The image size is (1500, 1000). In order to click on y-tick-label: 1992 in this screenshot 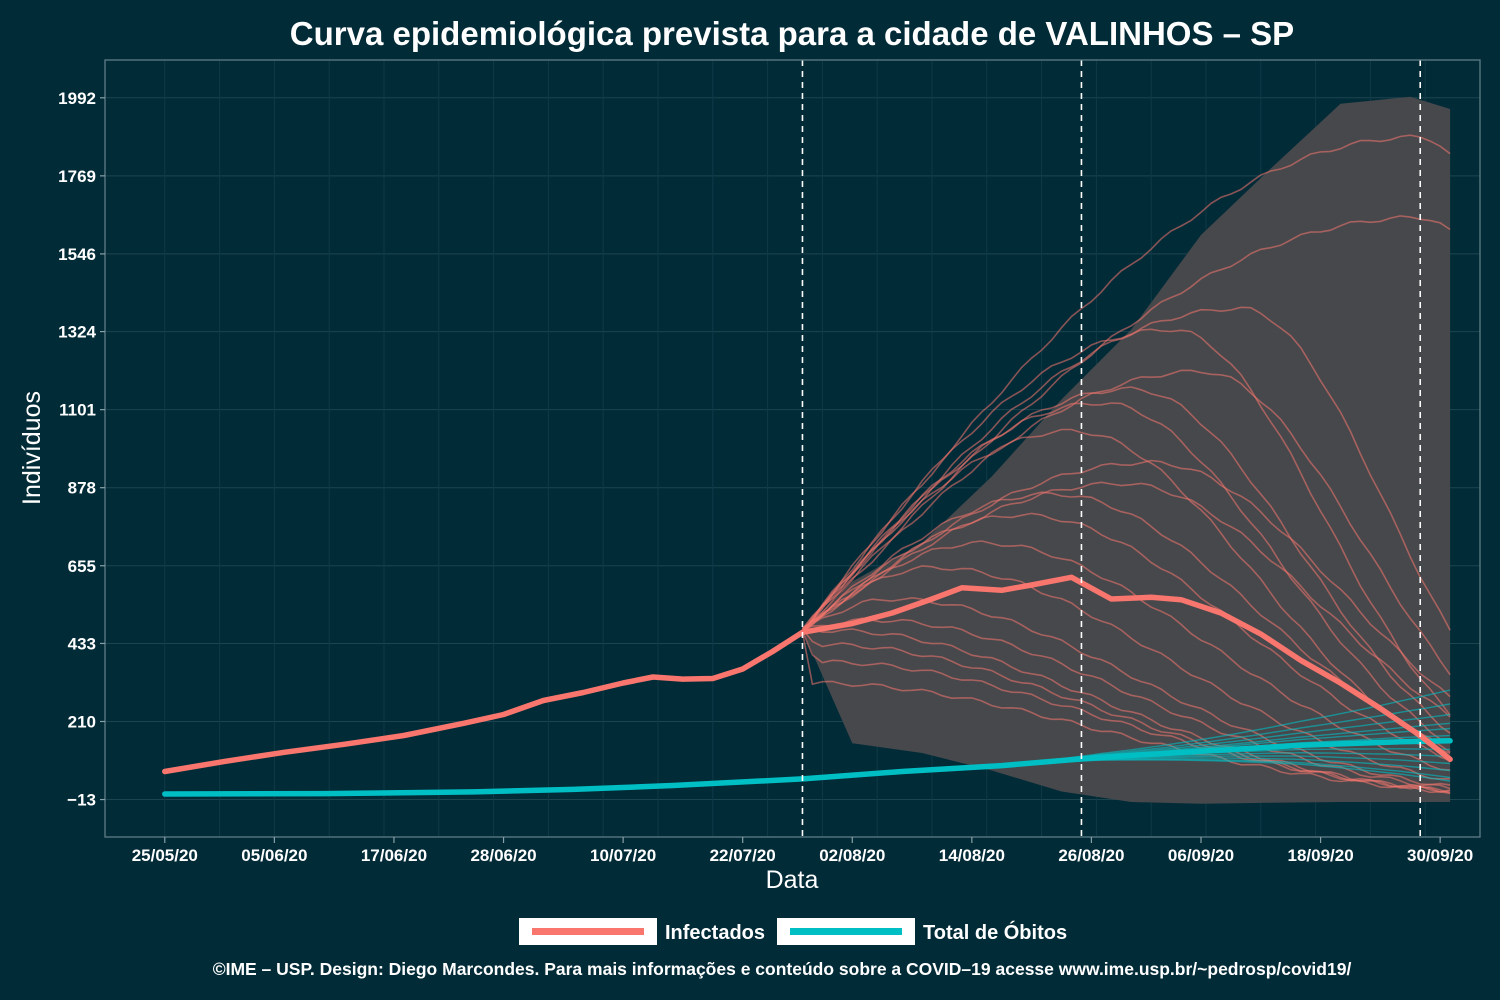, I will do `click(77, 98)`.